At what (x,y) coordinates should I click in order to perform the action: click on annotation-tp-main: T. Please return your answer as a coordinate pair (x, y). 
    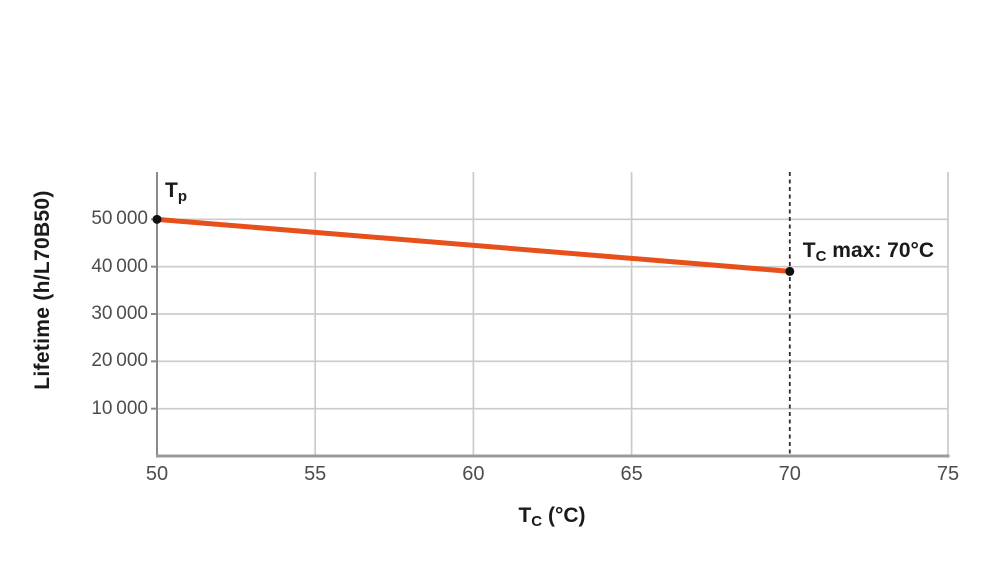
    Looking at the image, I should click on (171, 191).